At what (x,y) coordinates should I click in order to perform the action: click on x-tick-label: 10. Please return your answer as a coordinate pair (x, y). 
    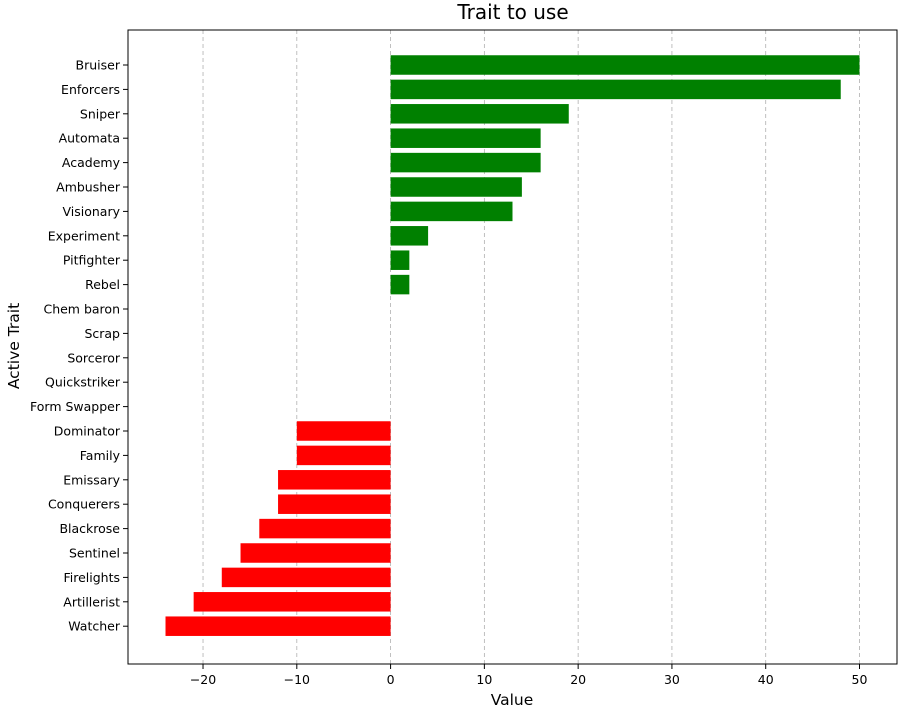
    Looking at the image, I should click on (484, 679).